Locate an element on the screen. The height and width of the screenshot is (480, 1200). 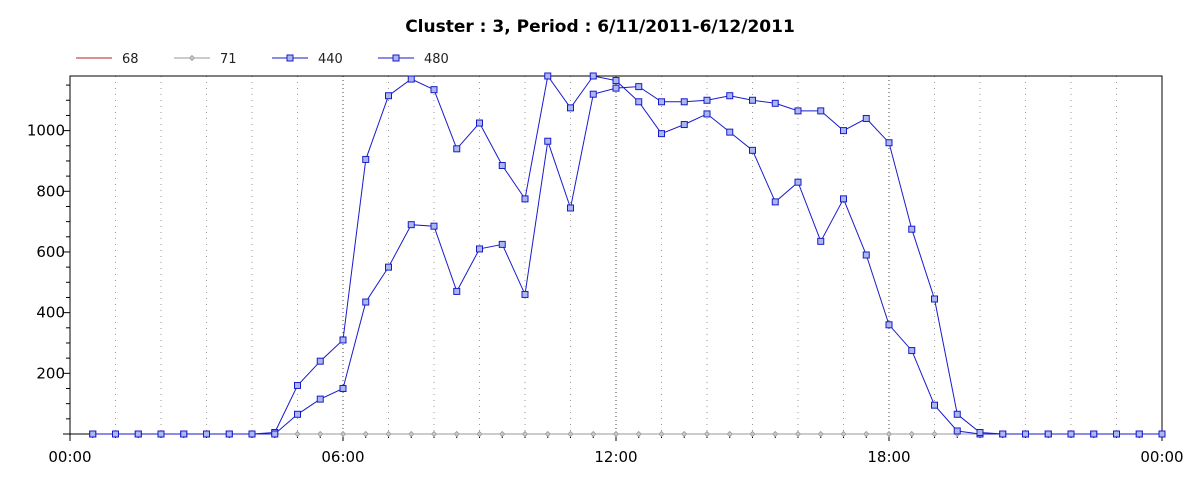
legend-label: 71 is located at coordinates (228, 59).